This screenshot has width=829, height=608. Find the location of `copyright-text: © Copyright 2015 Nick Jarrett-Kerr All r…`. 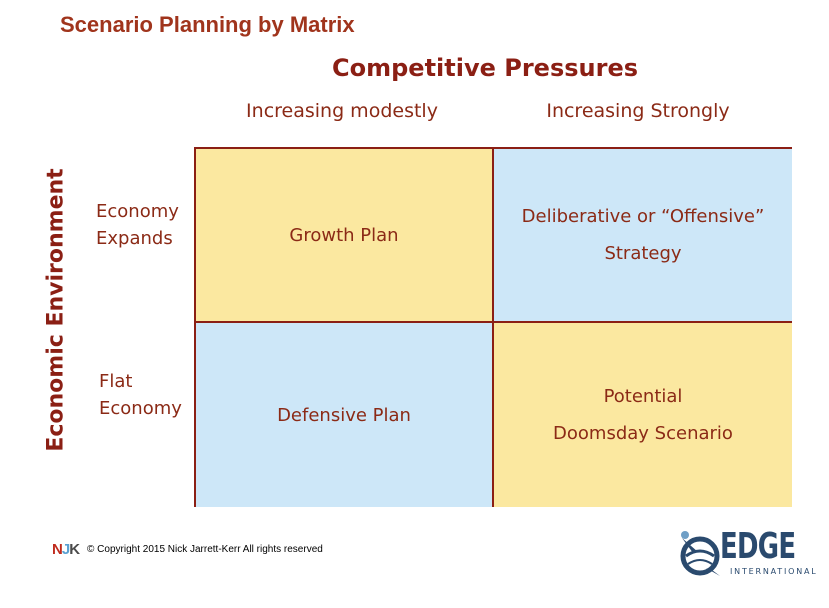

copyright-text: © Copyright 2015 Nick Jarrett-Kerr All r… is located at coordinates (205, 549).